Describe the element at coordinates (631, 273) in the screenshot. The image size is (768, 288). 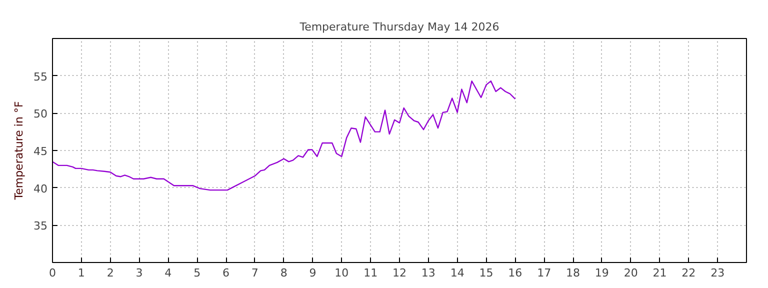
I see `x-tick-label: 20` at that location.